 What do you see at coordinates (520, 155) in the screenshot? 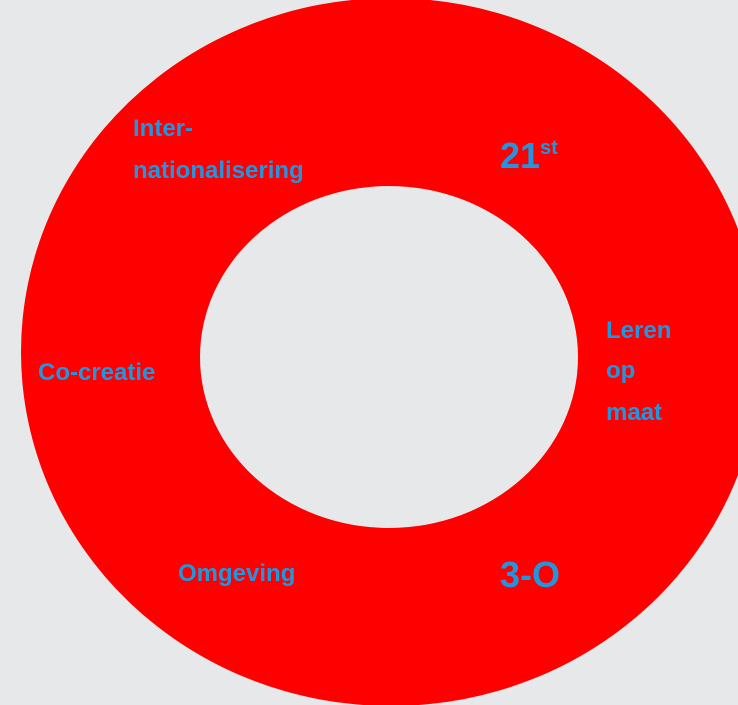
I see `label-main: 21` at bounding box center [520, 155].